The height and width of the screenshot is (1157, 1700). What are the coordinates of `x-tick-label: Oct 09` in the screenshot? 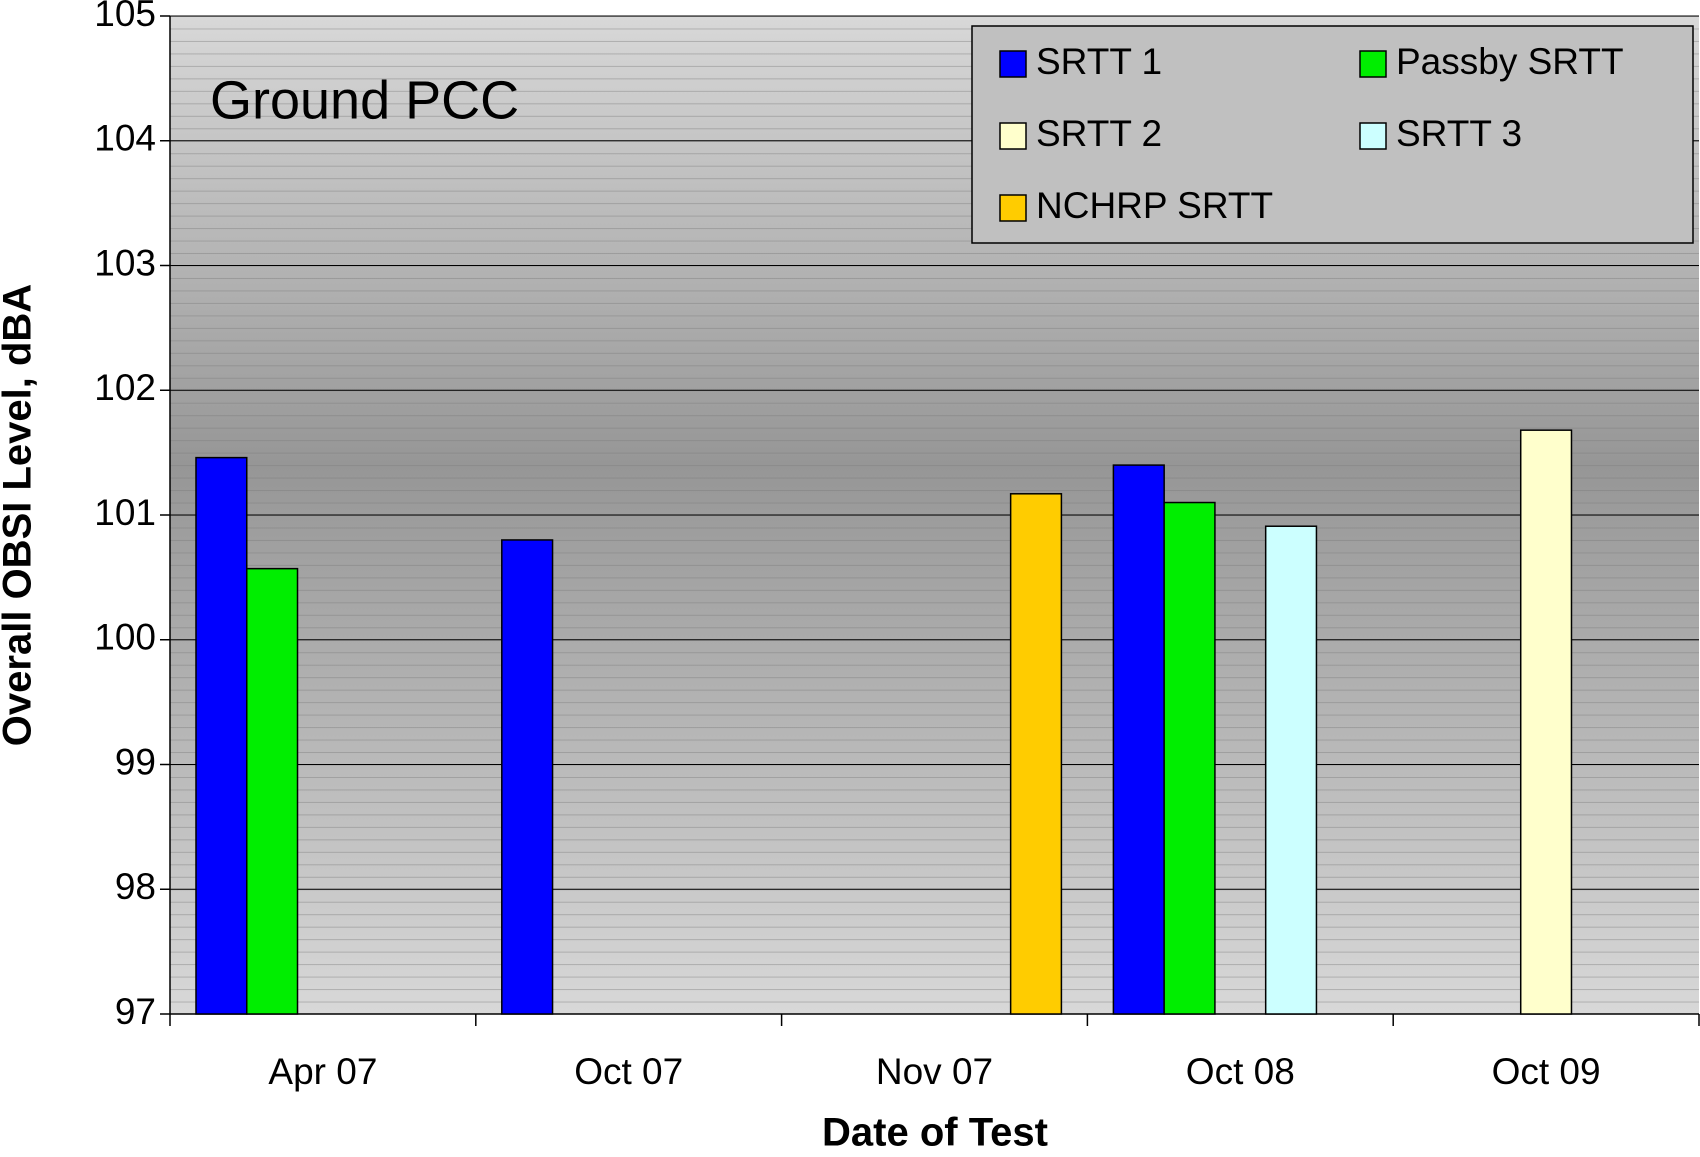 It's located at (1546, 1071).